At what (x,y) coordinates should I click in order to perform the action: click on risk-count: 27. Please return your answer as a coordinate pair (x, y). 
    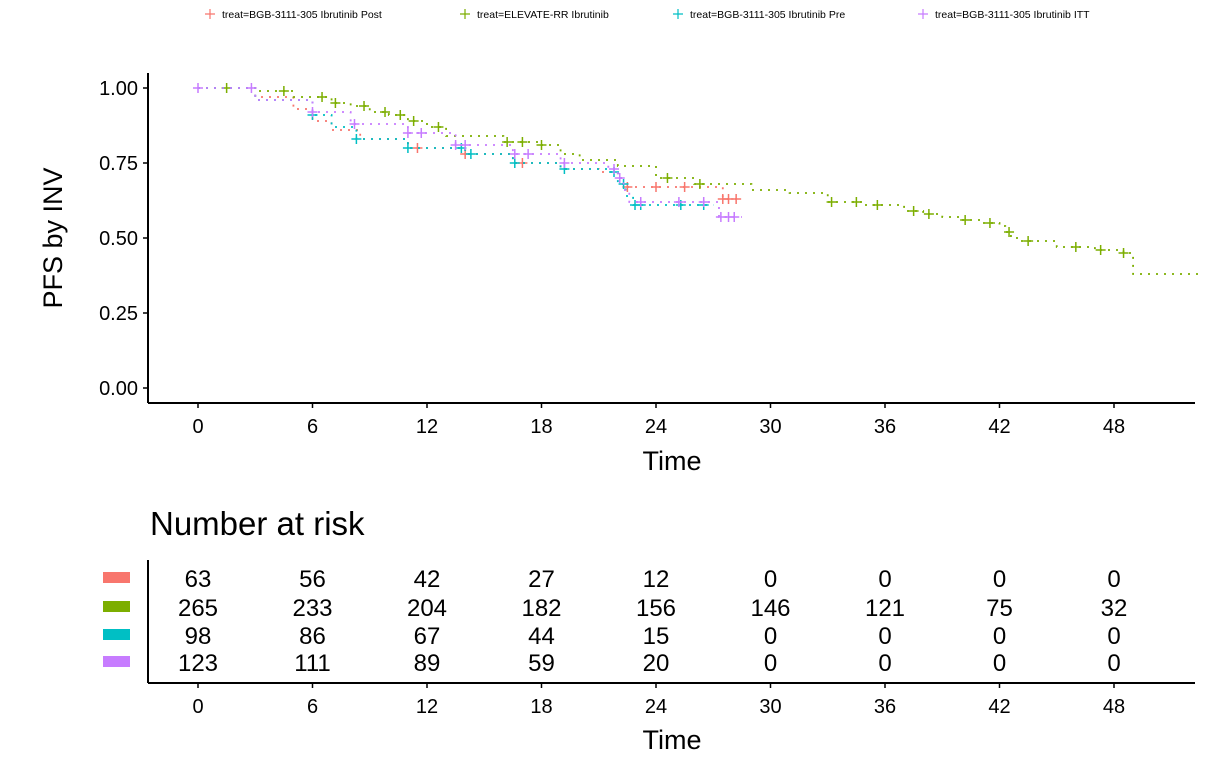
    Looking at the image, I should click on (541, 579).